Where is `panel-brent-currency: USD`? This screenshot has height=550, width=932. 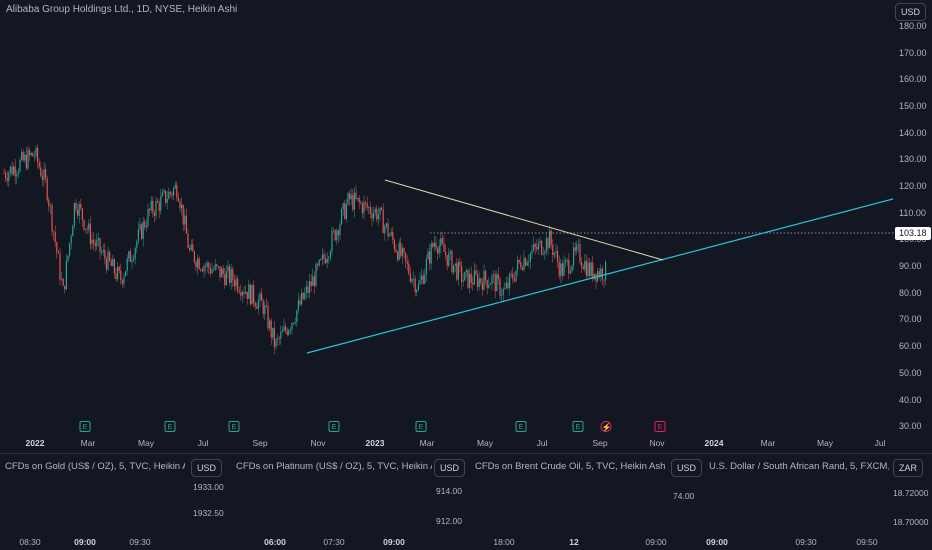
panel-brent-currency: USD is located at coordinates (687, 468).